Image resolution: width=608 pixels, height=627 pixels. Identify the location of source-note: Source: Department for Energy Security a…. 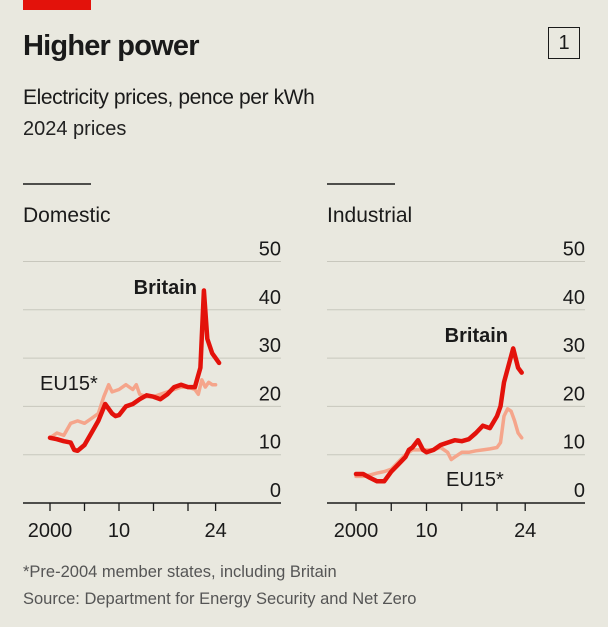
(220, 599).